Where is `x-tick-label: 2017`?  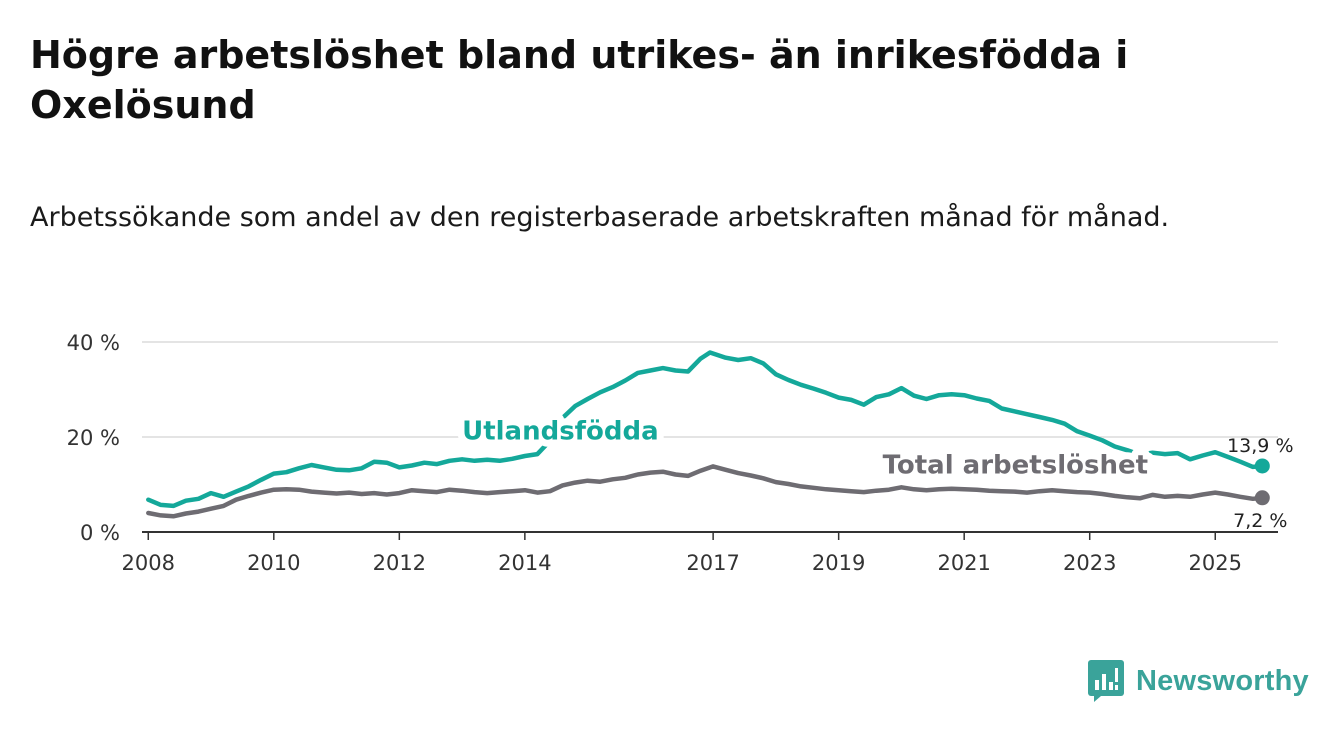 x-tick-label: 2017 is located at coordinates (712, 563).